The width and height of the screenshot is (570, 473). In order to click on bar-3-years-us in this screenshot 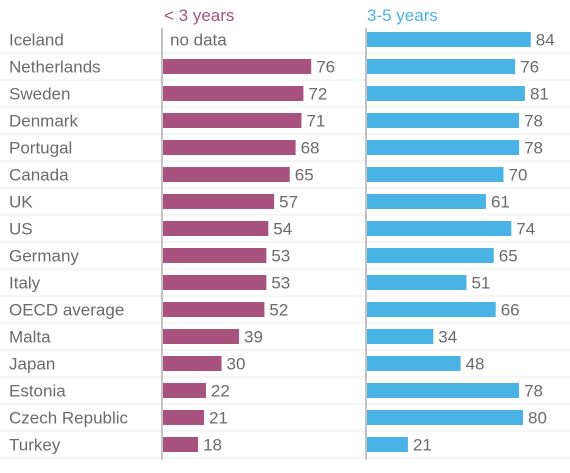, I will do `click(216, 228)`.